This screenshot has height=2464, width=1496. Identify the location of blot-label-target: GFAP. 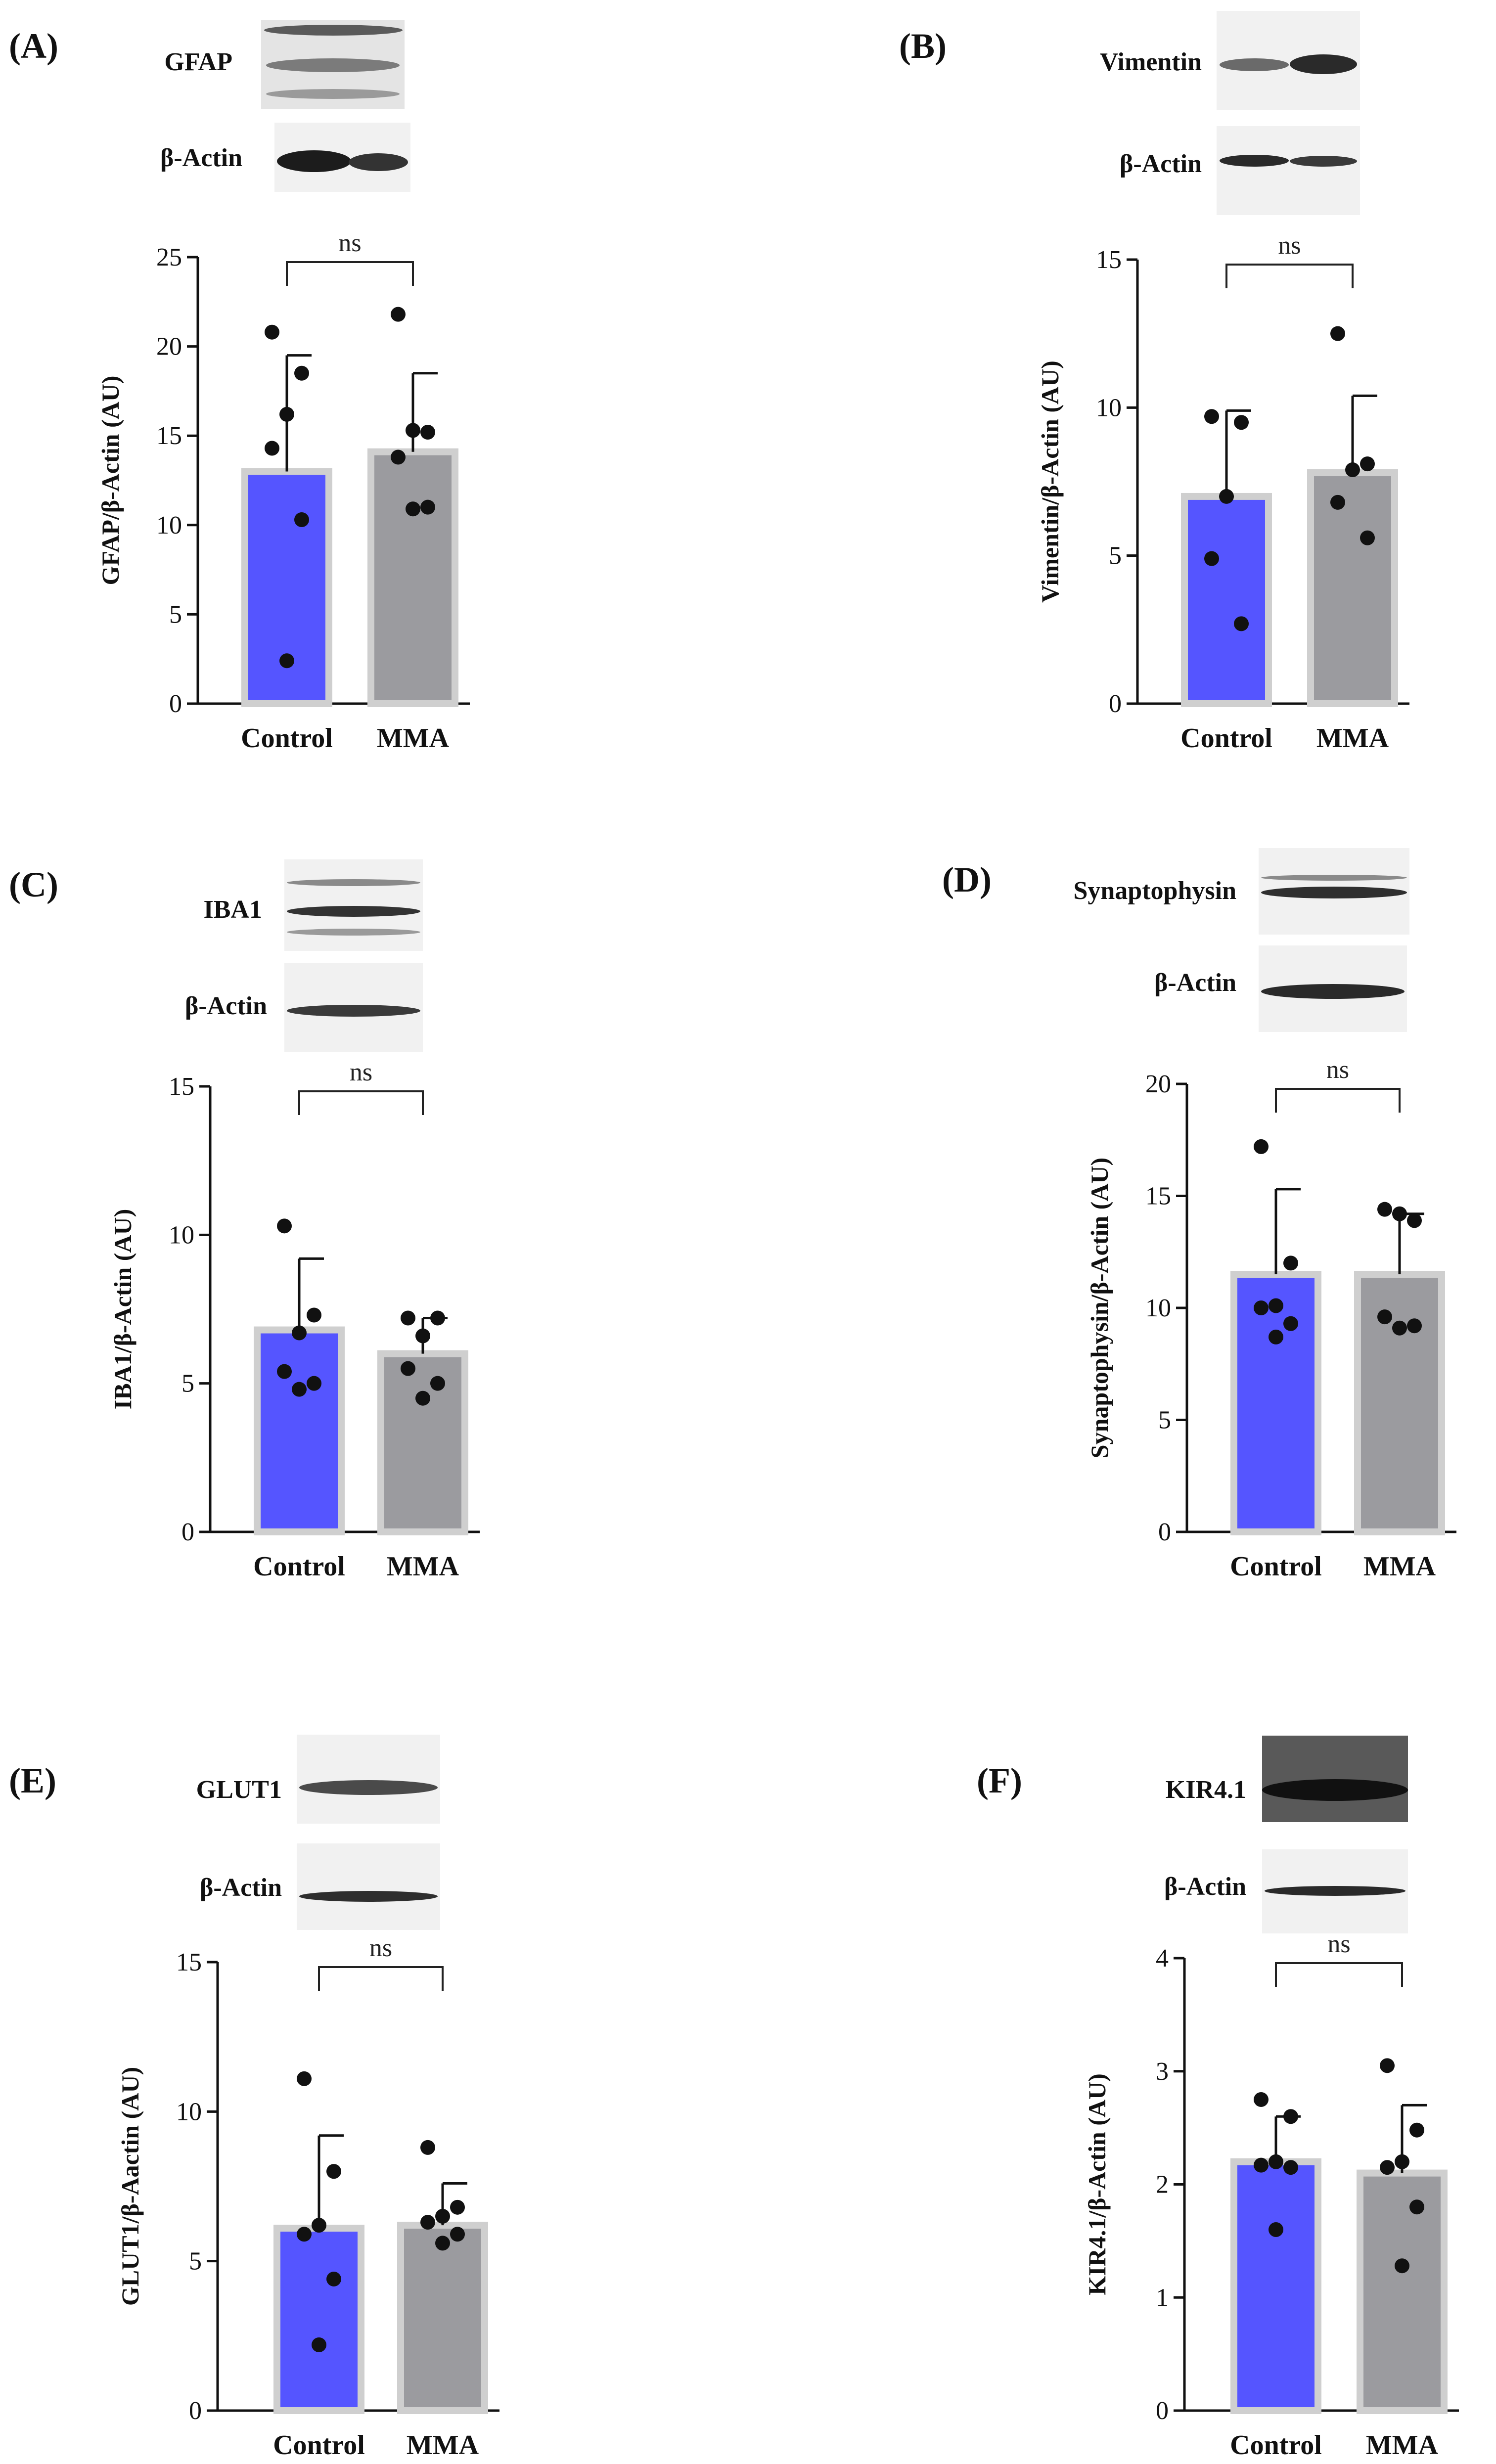
(198, 62).